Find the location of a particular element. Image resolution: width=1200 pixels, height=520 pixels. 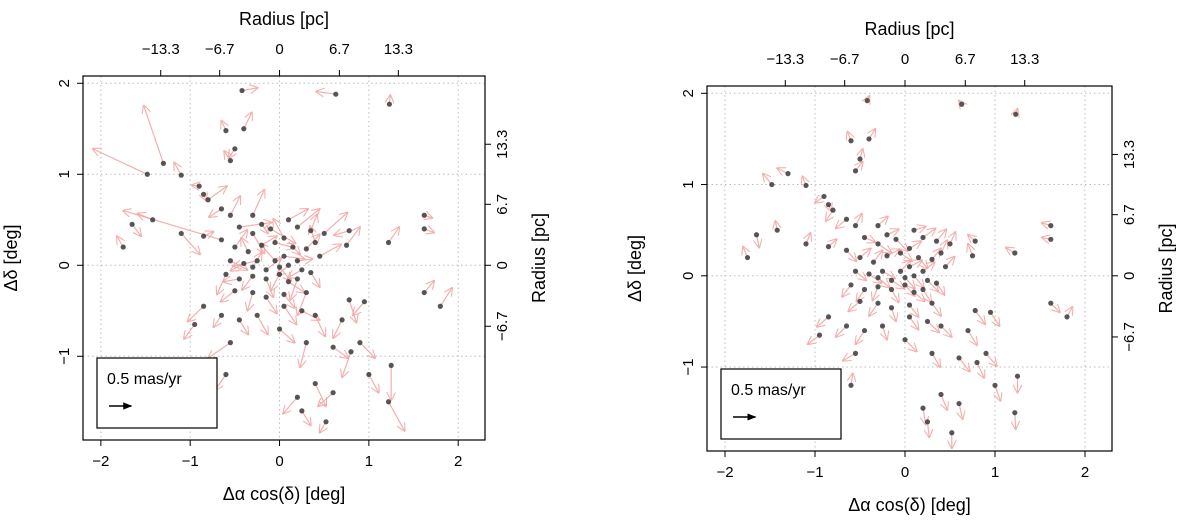

right-tick-label: 13.3 is located at coordinates (502, 144).